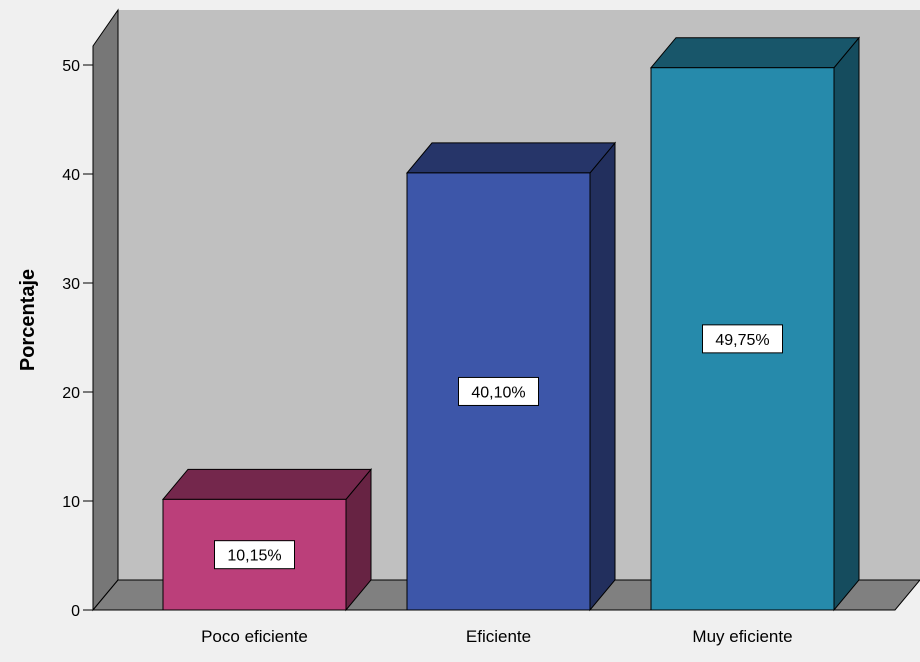  I want to click on x-tick-label: Poco eficiente, so click(254, 636).